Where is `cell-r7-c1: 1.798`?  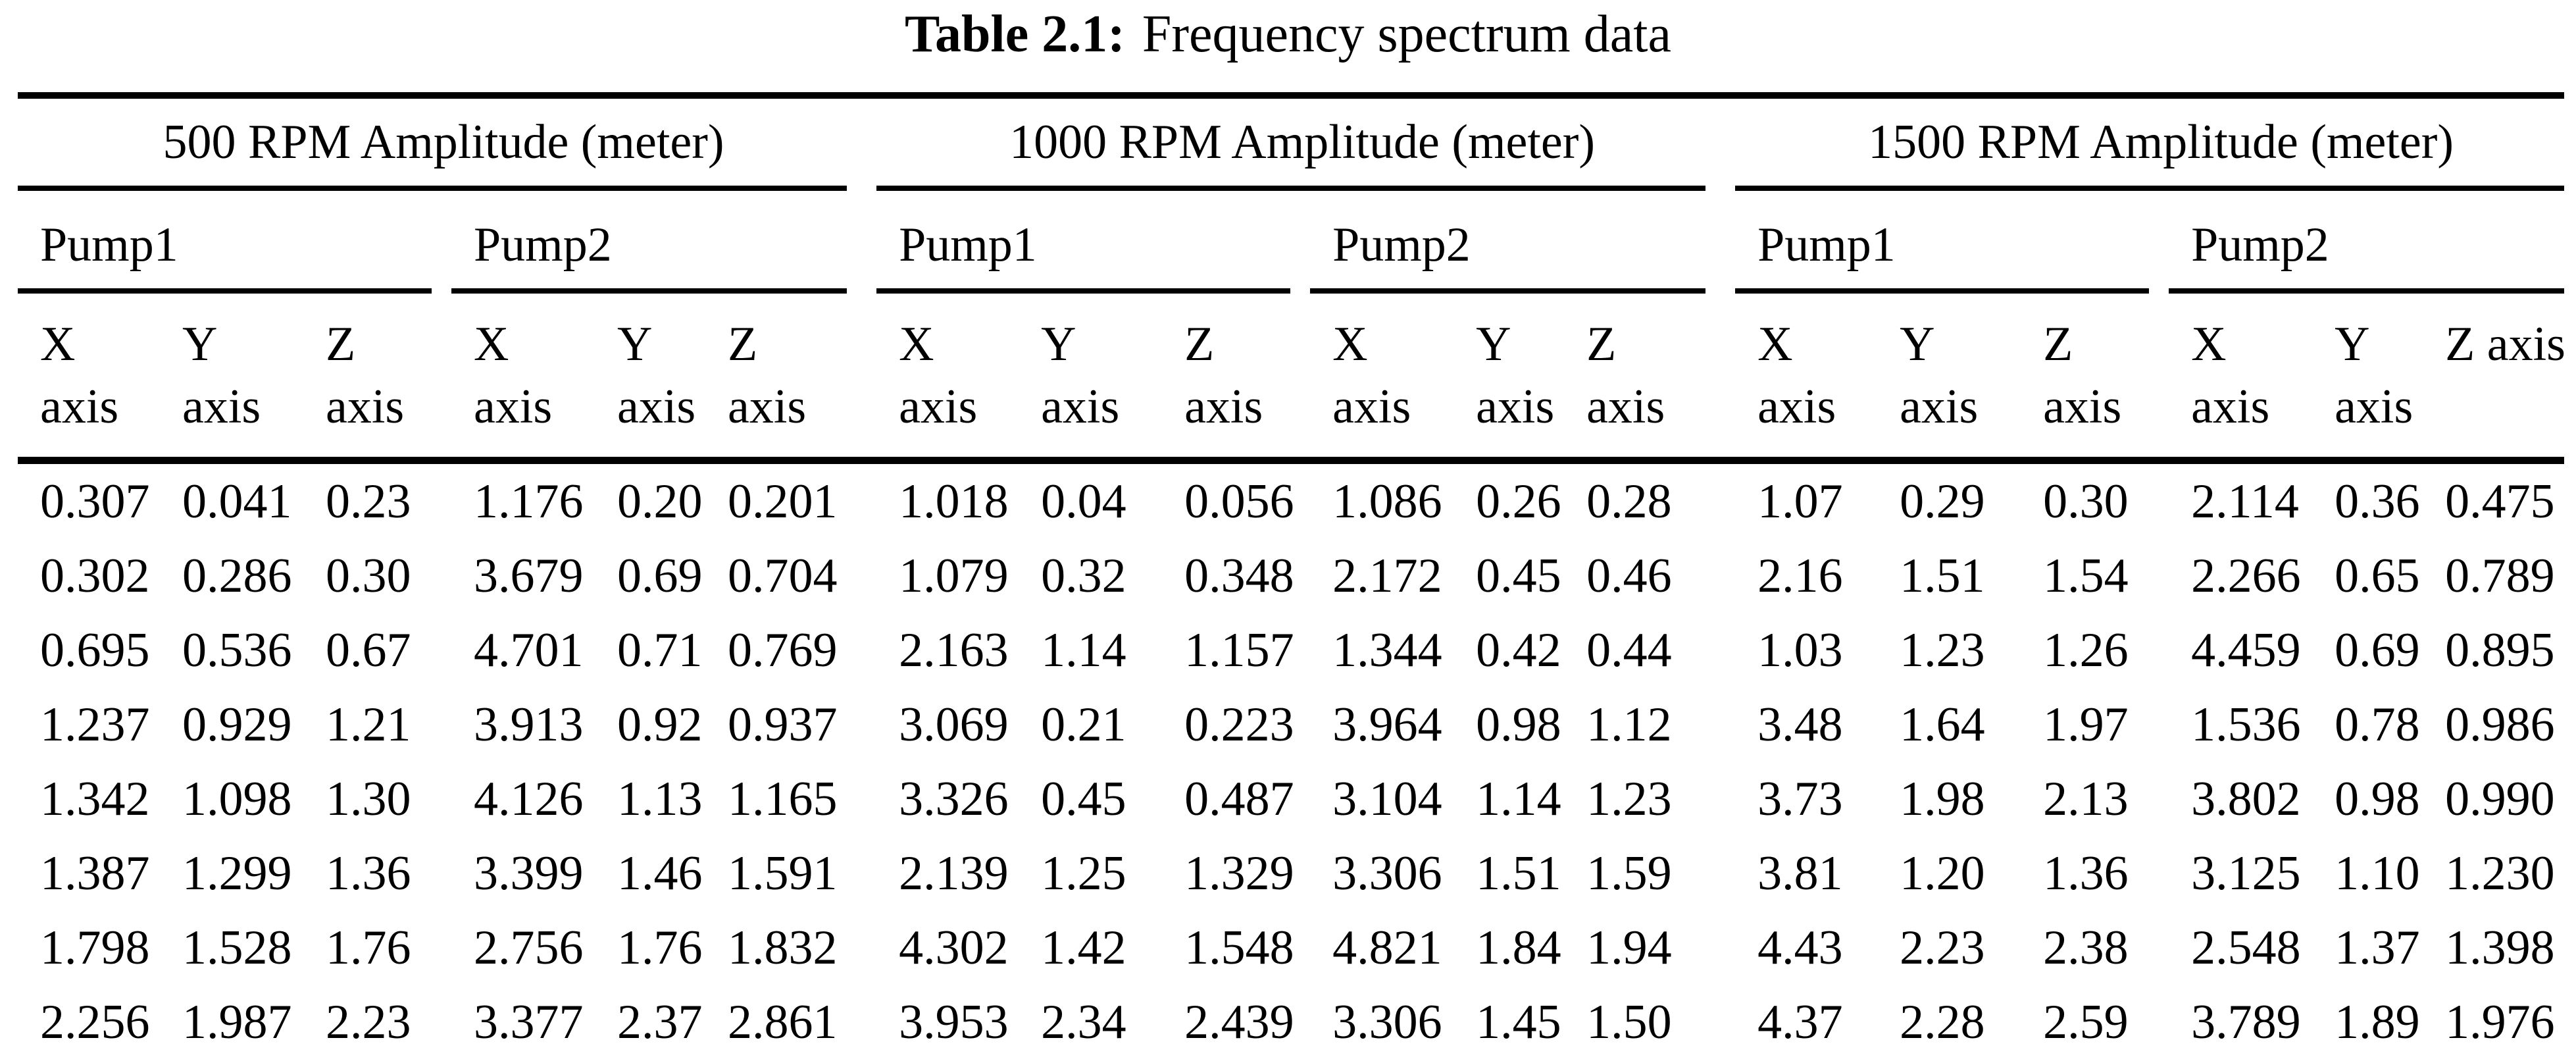 cell-r7-c1: 1.798 is located at coordinates (95, 948).